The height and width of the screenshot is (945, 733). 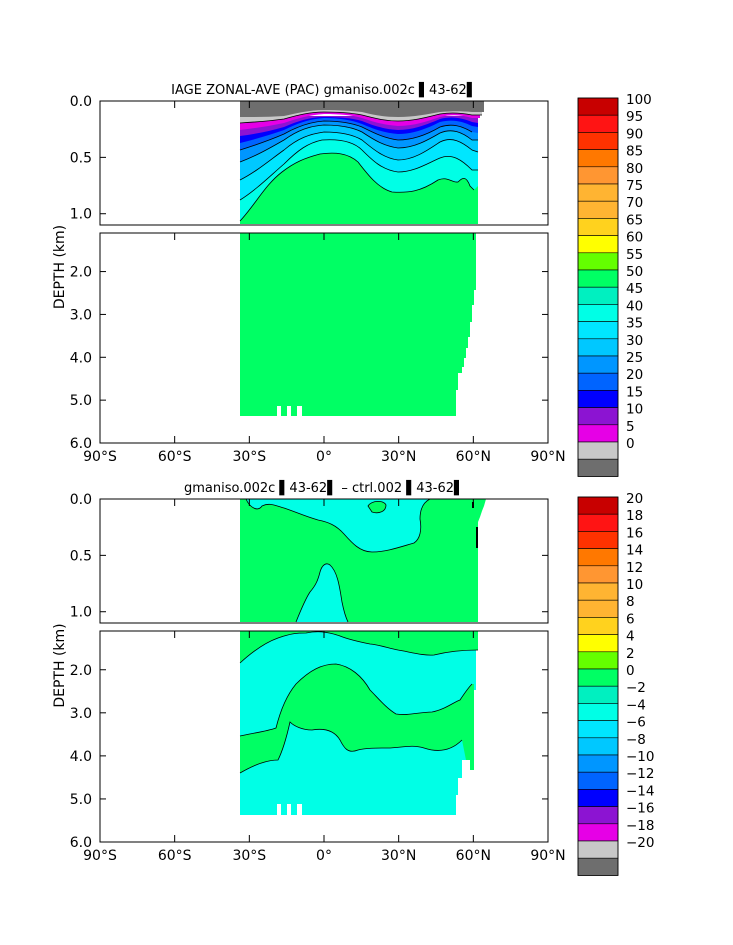 I want to click on chart1-ytick-lower-label: 4.0, so click(x=81, y=358).